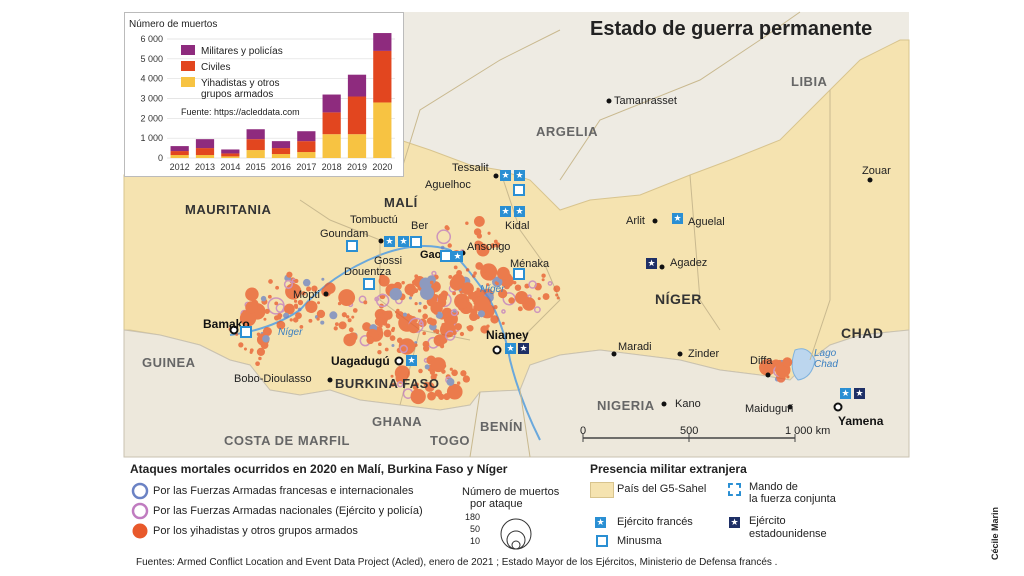  I want to click on label-lago-chad: Lago Chad, so click(826, 359).